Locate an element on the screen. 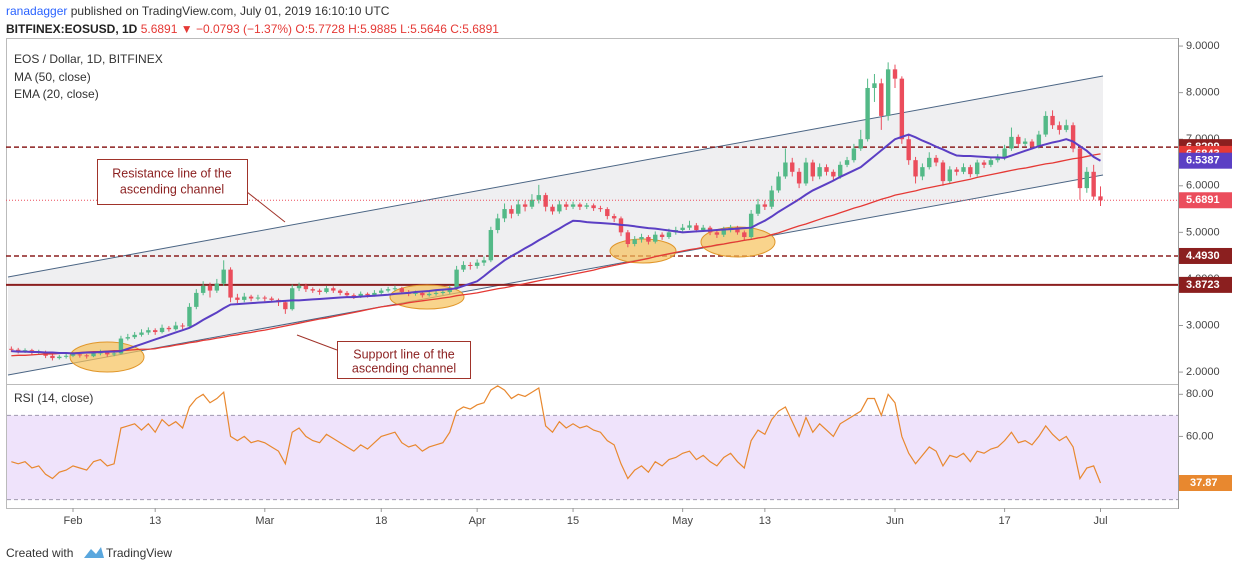  footer-brand: TradingView is located at coordinates (139, 553).